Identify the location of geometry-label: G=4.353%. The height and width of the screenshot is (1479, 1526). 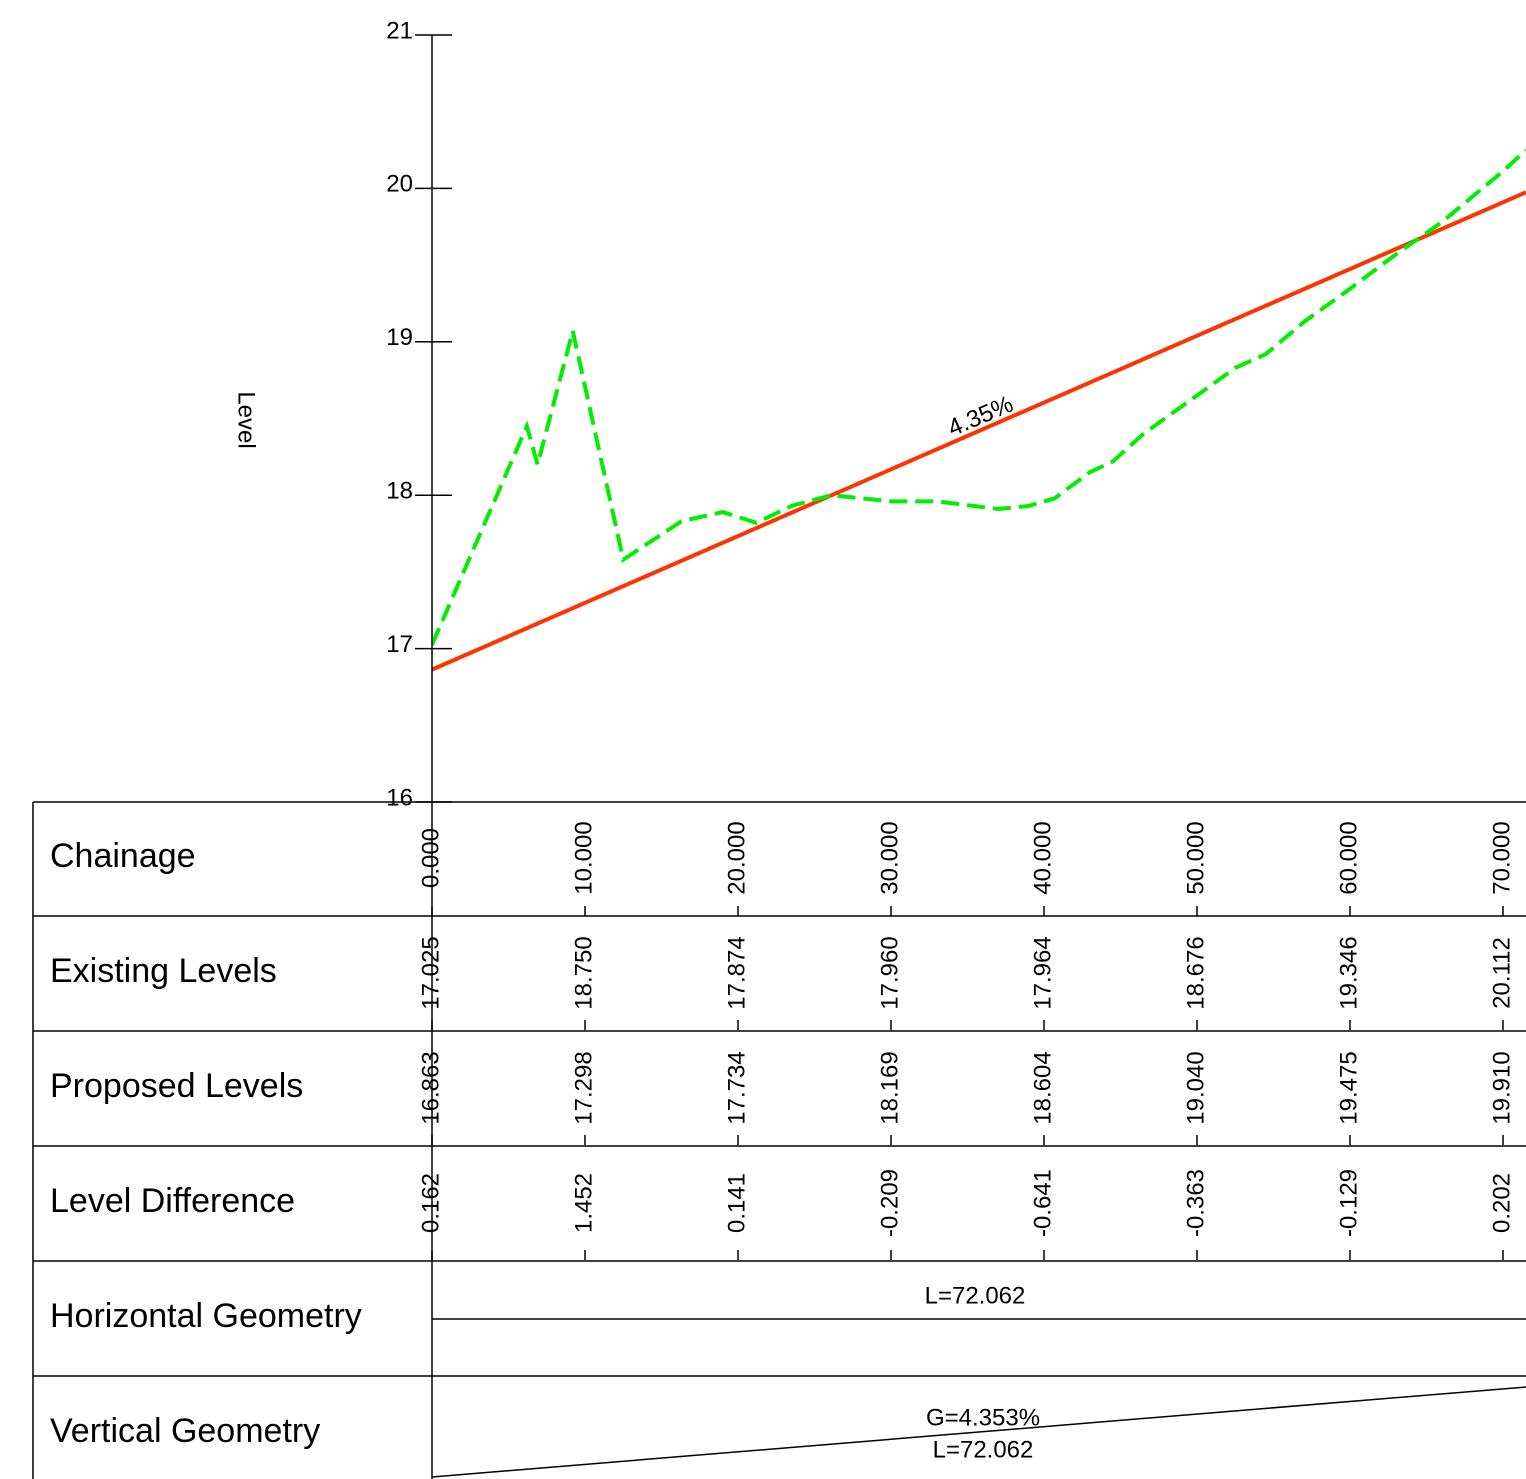
(983, 1417).